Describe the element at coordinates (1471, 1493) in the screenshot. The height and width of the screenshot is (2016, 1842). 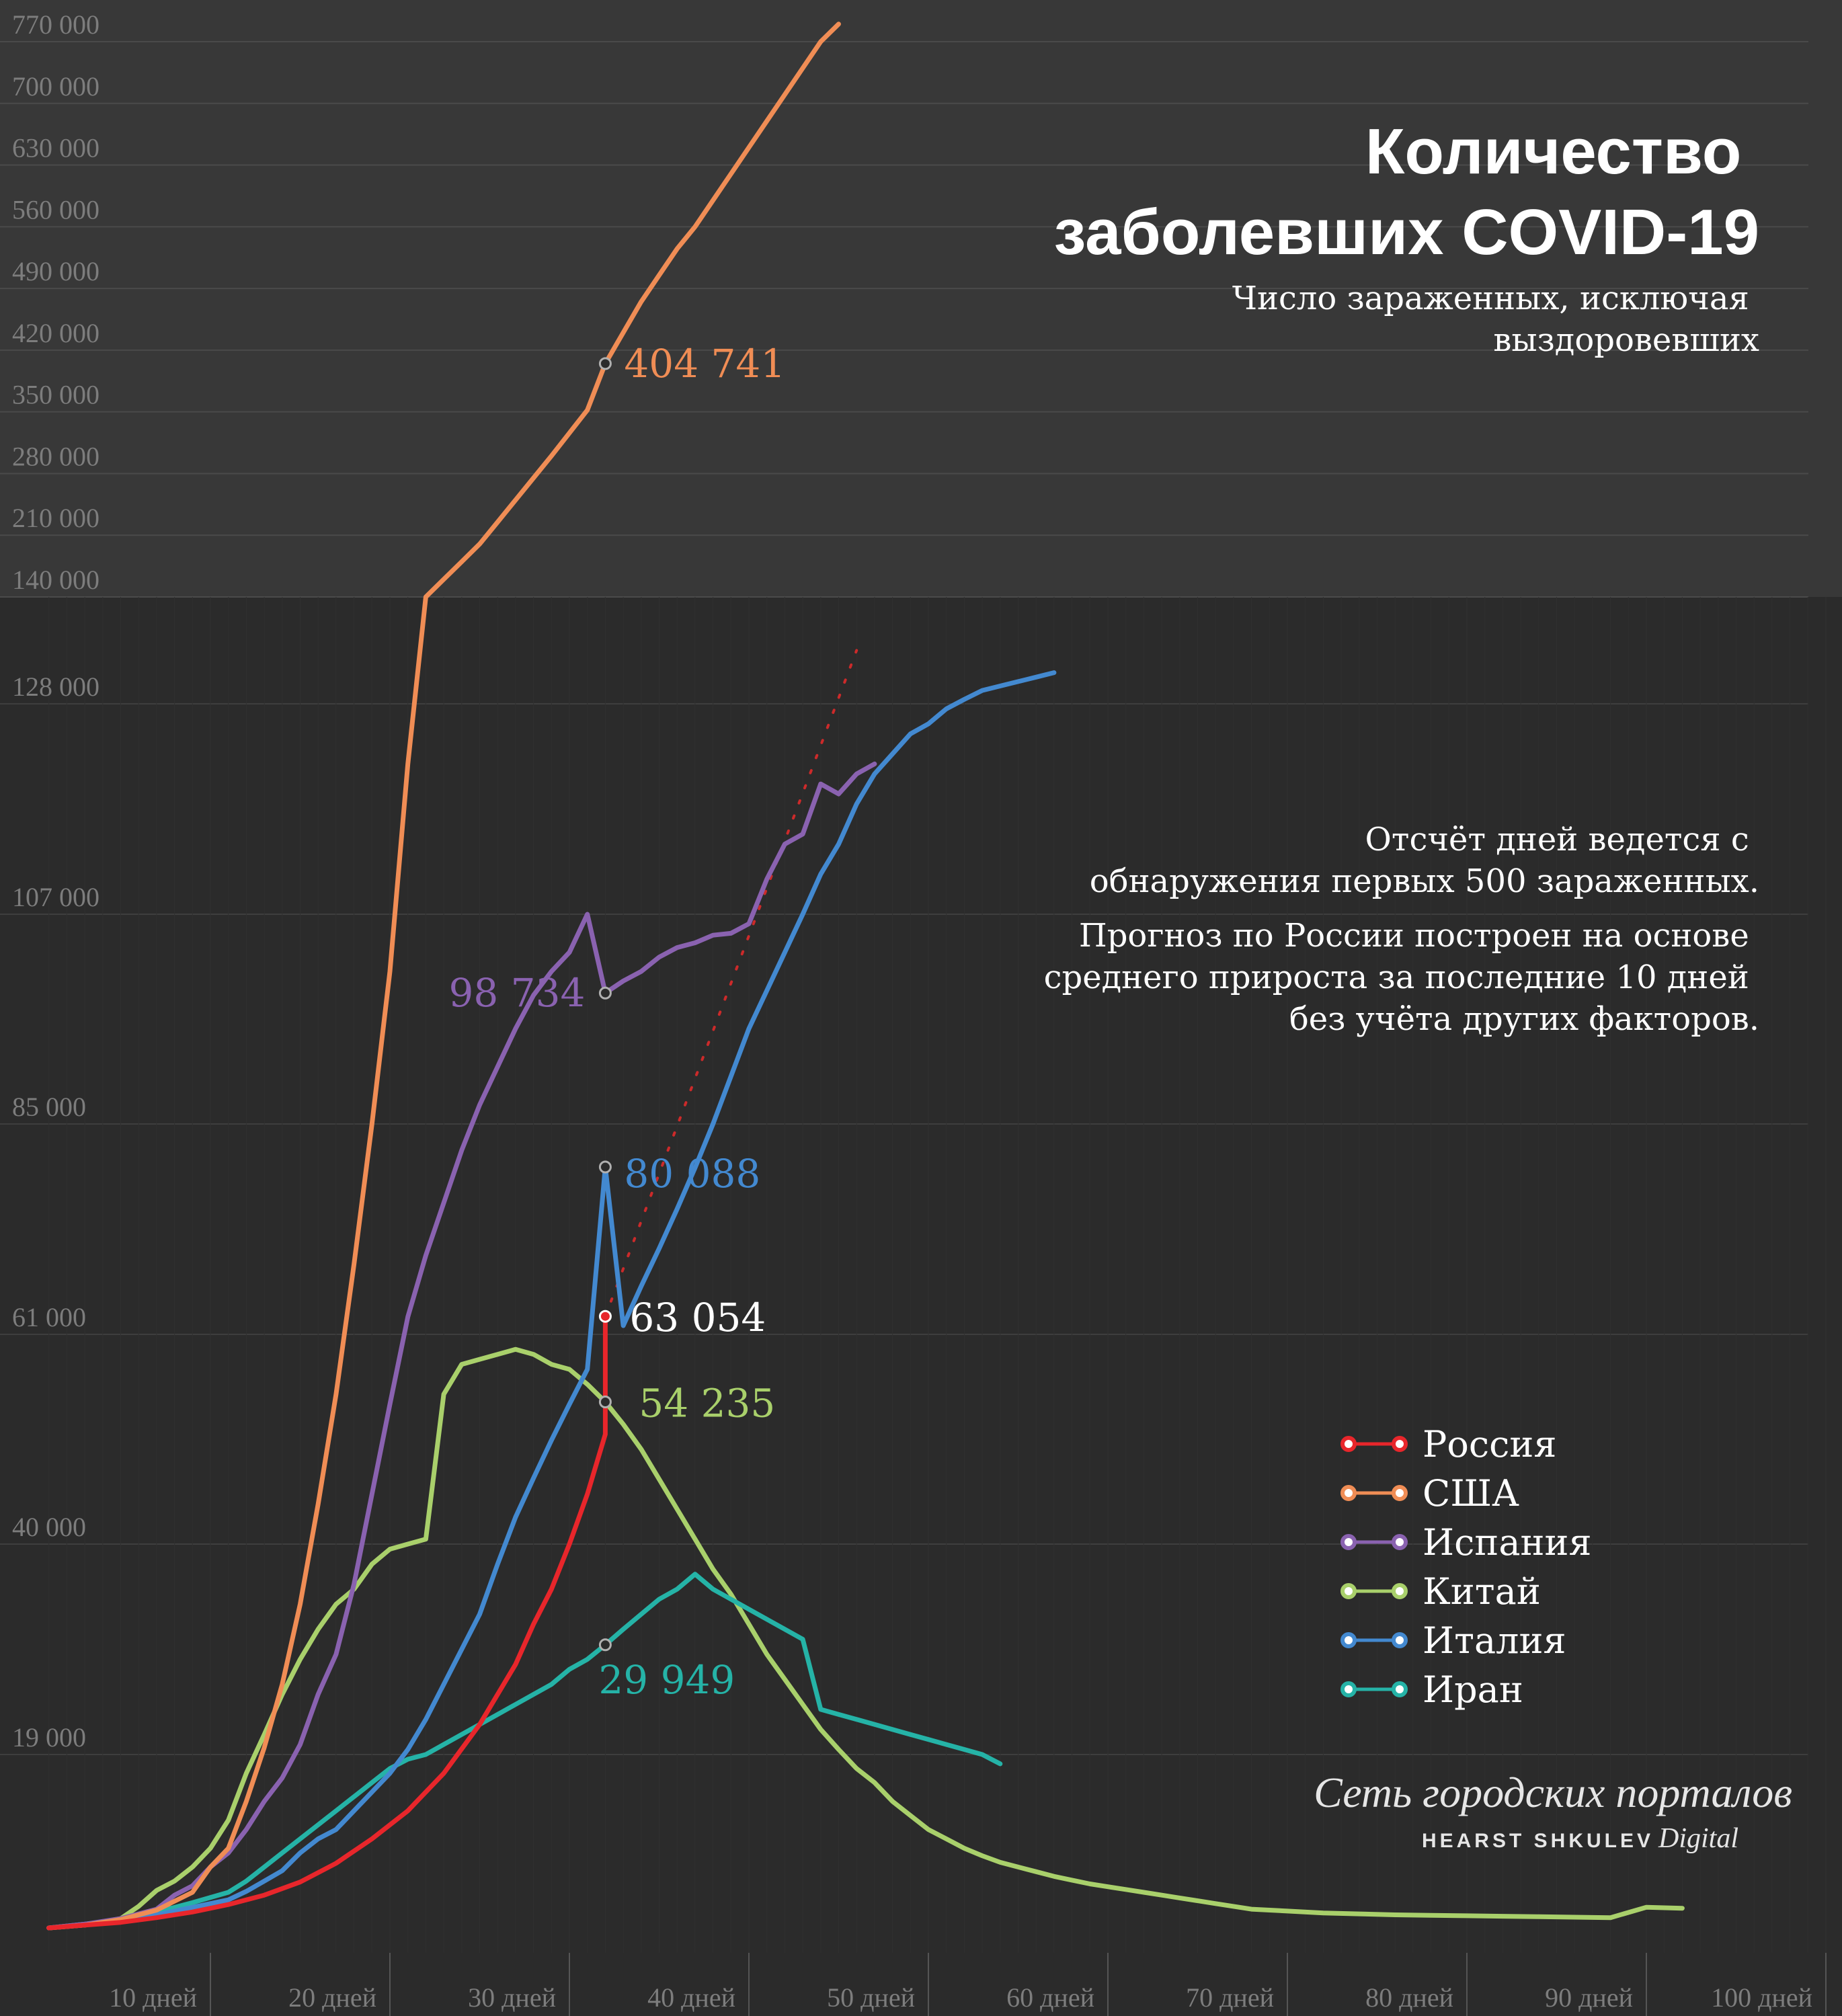
I see `legend-label-usa: США` at that location.